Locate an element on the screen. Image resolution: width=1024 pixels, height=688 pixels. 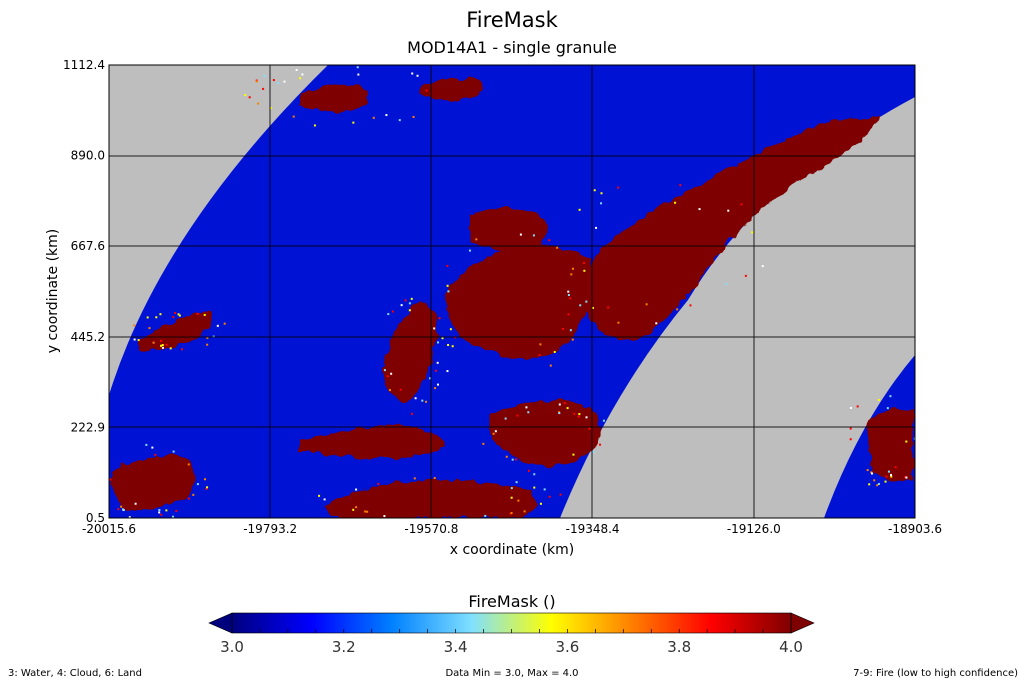
y-axis-label: y coordinate (km) is located at coordinates (53, 291).